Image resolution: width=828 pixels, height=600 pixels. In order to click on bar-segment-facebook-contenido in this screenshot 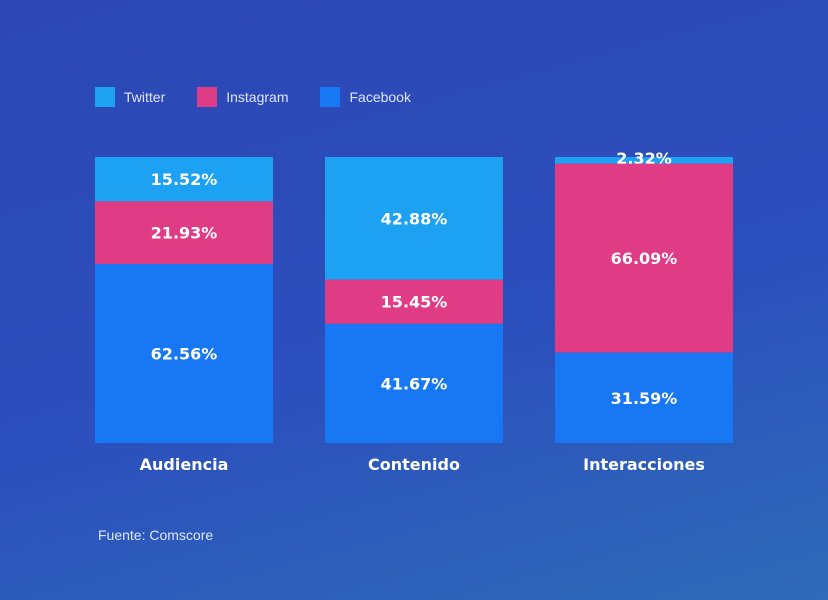, I will do `click(414, 383)`.